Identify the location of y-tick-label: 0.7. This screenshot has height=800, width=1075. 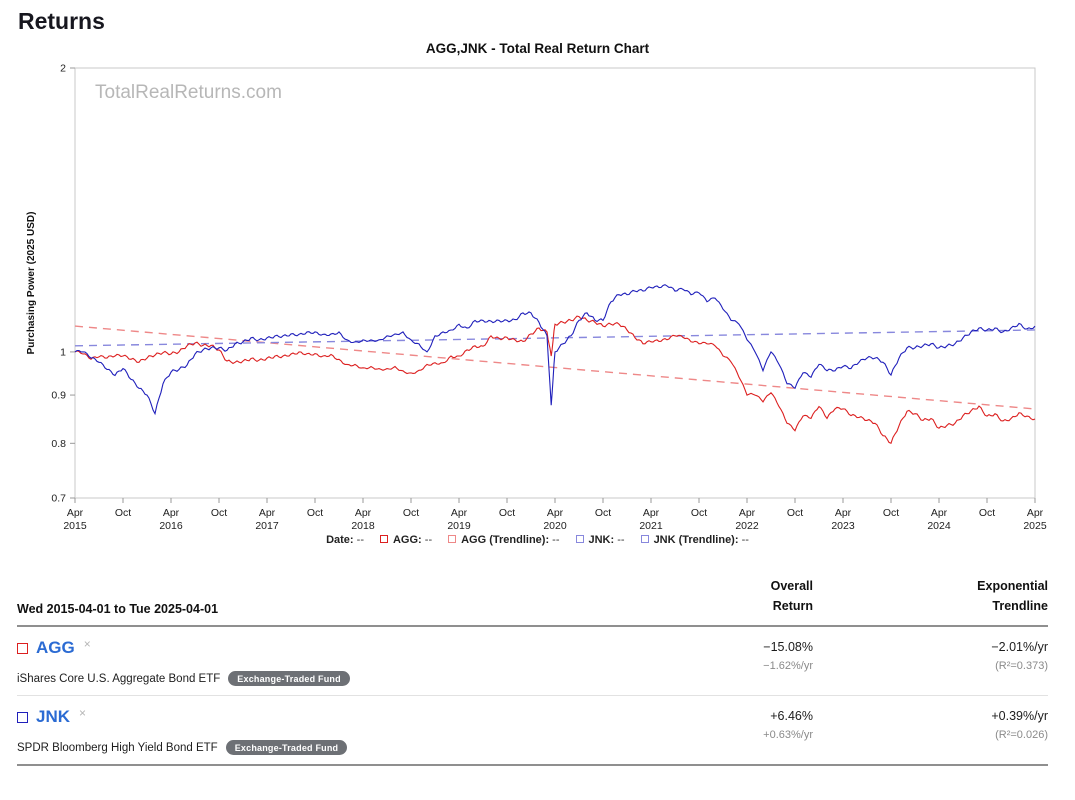
(58, 499).